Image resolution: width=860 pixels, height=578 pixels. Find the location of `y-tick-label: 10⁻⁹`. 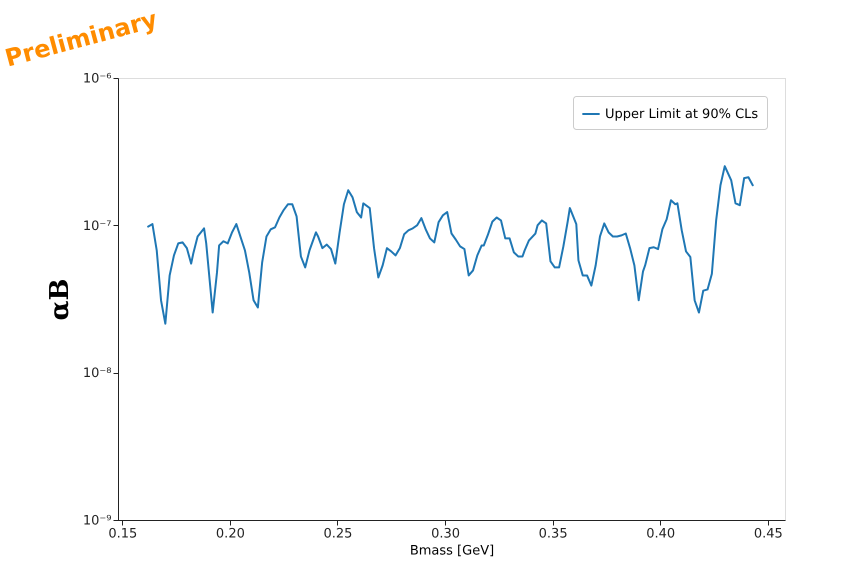

y-tick-label: 10⁻⁹ is located at coordinates (97, 521).